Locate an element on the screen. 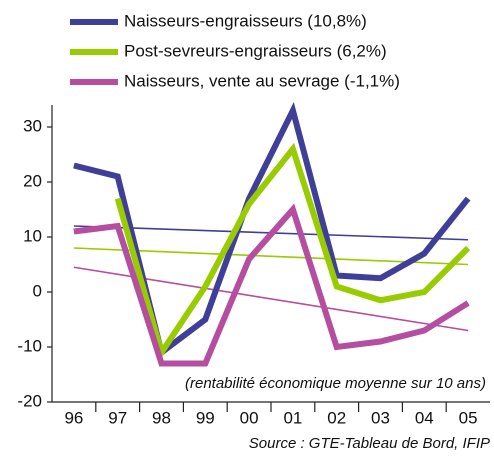 The width and height of the screenshot is (494, 457). y-tick-label: 0 is located at coordinates (37, 290).